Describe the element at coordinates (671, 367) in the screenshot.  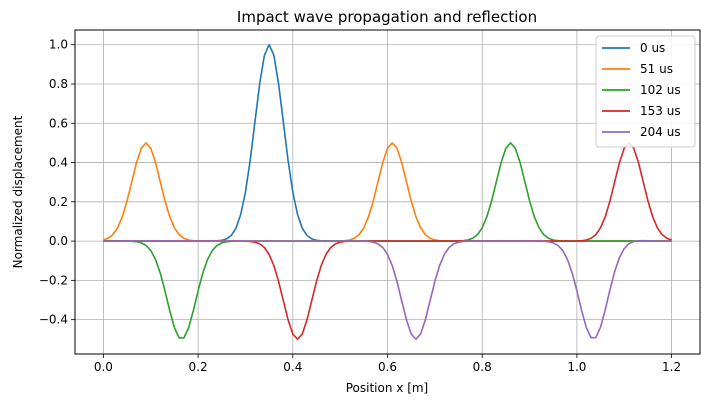
I see `x-tick-label: 1.2` at that location.